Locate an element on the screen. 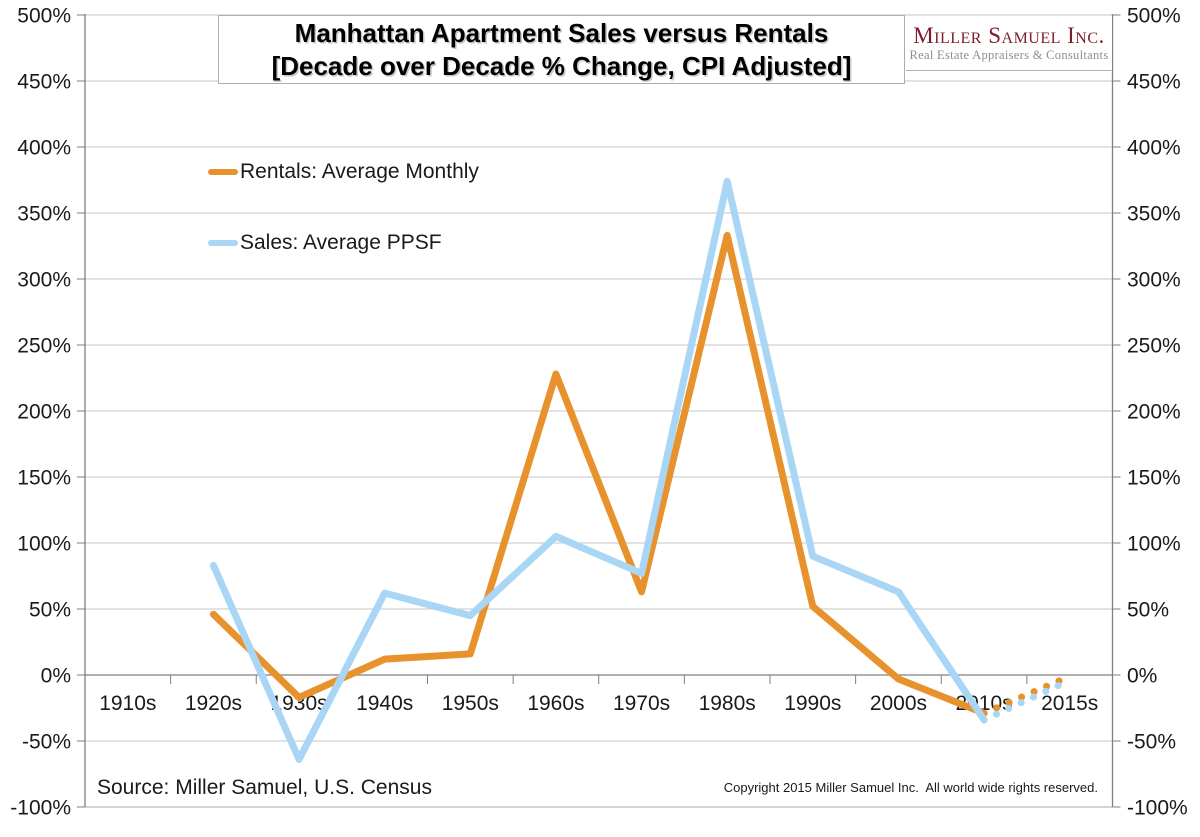  y-tick-label-left: 50% is located at coordinates (50, 610).